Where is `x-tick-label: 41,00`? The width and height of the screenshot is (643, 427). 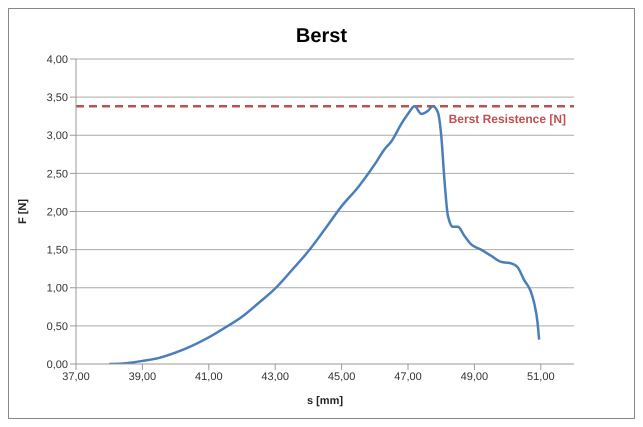 x-tick-label: 41,00 is located at coordinates (209, 376).